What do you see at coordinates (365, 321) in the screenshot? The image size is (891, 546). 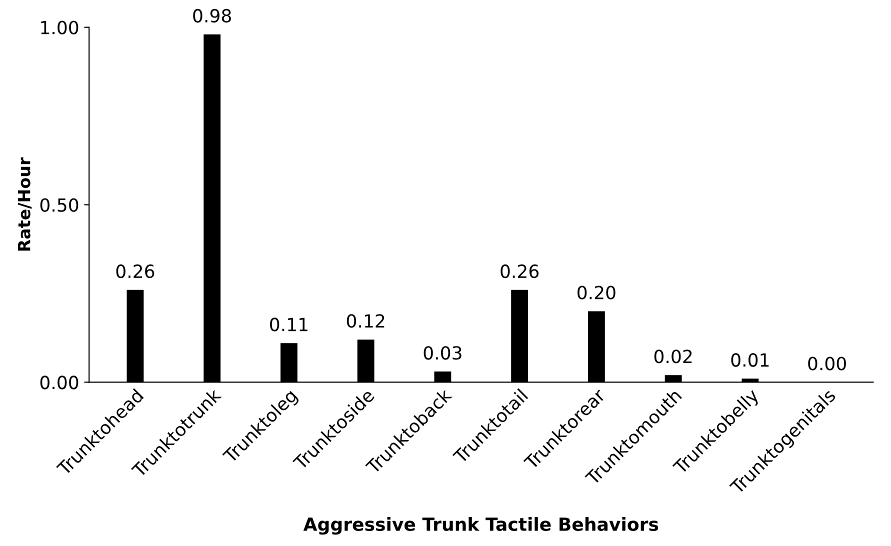 I see `data-label: 0.12` at bounding box center [365, 321].